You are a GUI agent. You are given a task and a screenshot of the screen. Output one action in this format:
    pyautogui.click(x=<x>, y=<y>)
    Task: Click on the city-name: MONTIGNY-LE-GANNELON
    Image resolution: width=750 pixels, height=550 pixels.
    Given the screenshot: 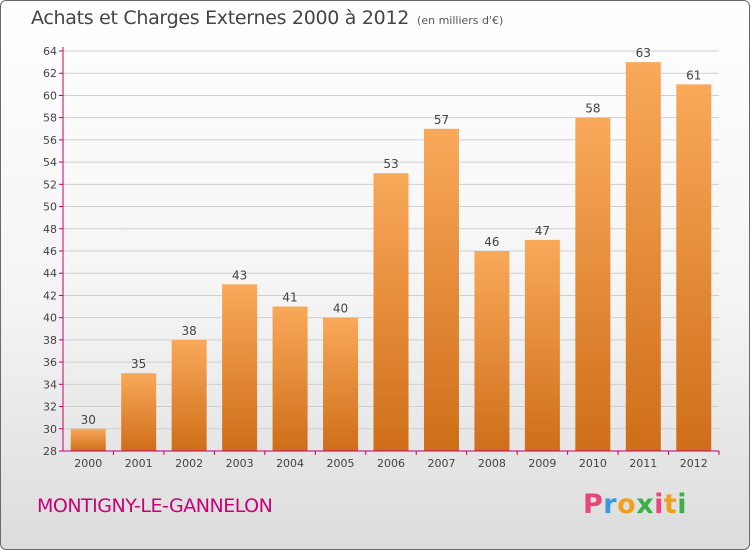 What is the action you would take?
    pyautogui.click(x=155, y=506)
    